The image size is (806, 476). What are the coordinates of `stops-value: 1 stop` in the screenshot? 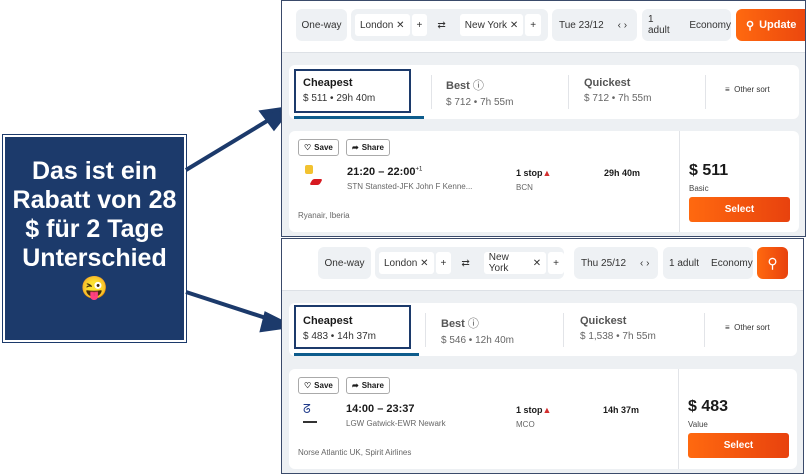 It's located at (529, 410).